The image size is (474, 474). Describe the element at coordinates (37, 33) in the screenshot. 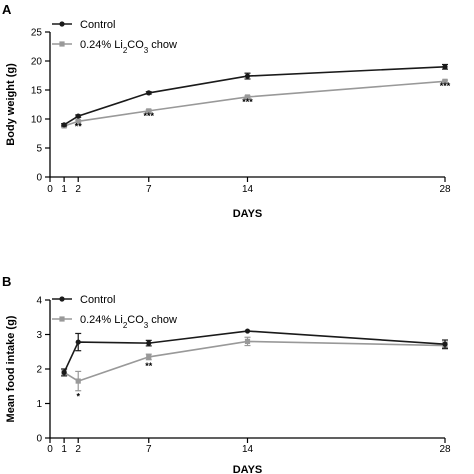

I see `y-tick-label: 25` at that location.